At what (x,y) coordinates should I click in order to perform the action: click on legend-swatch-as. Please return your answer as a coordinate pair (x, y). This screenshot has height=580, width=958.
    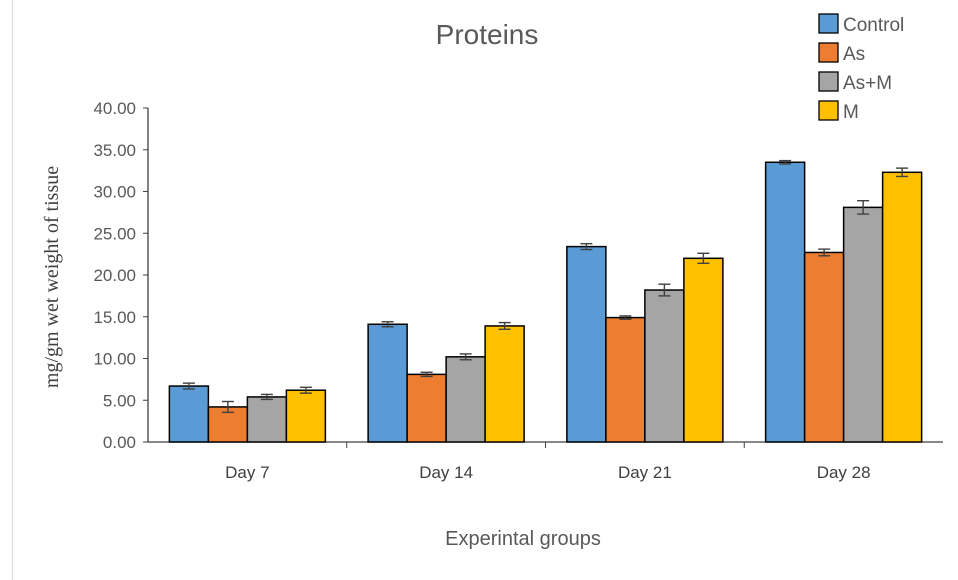
    Looking at the image, I should click on (828, 52).